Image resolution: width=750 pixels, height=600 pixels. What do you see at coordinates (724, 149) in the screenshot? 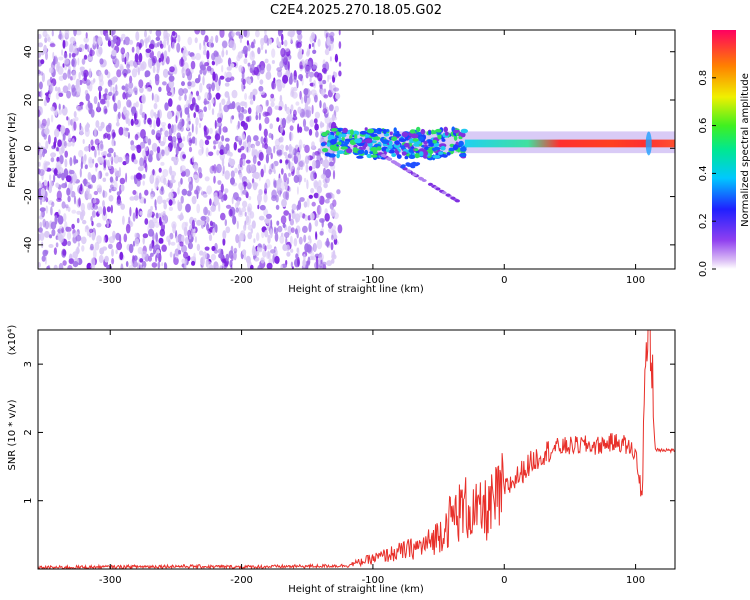
I see `colorbar-gradient` at bounding box center [724, 149].